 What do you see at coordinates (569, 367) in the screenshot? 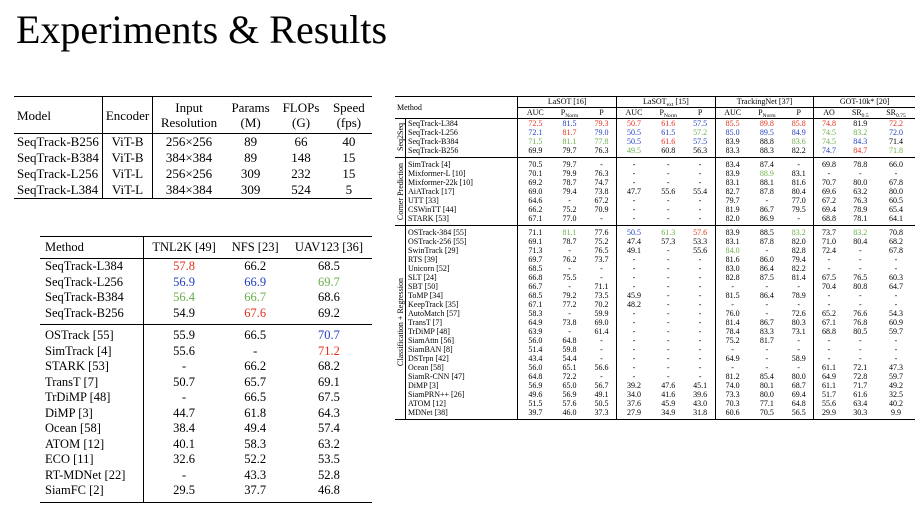
I see `value-cell: 65.1` at bounding box center [569, 367].